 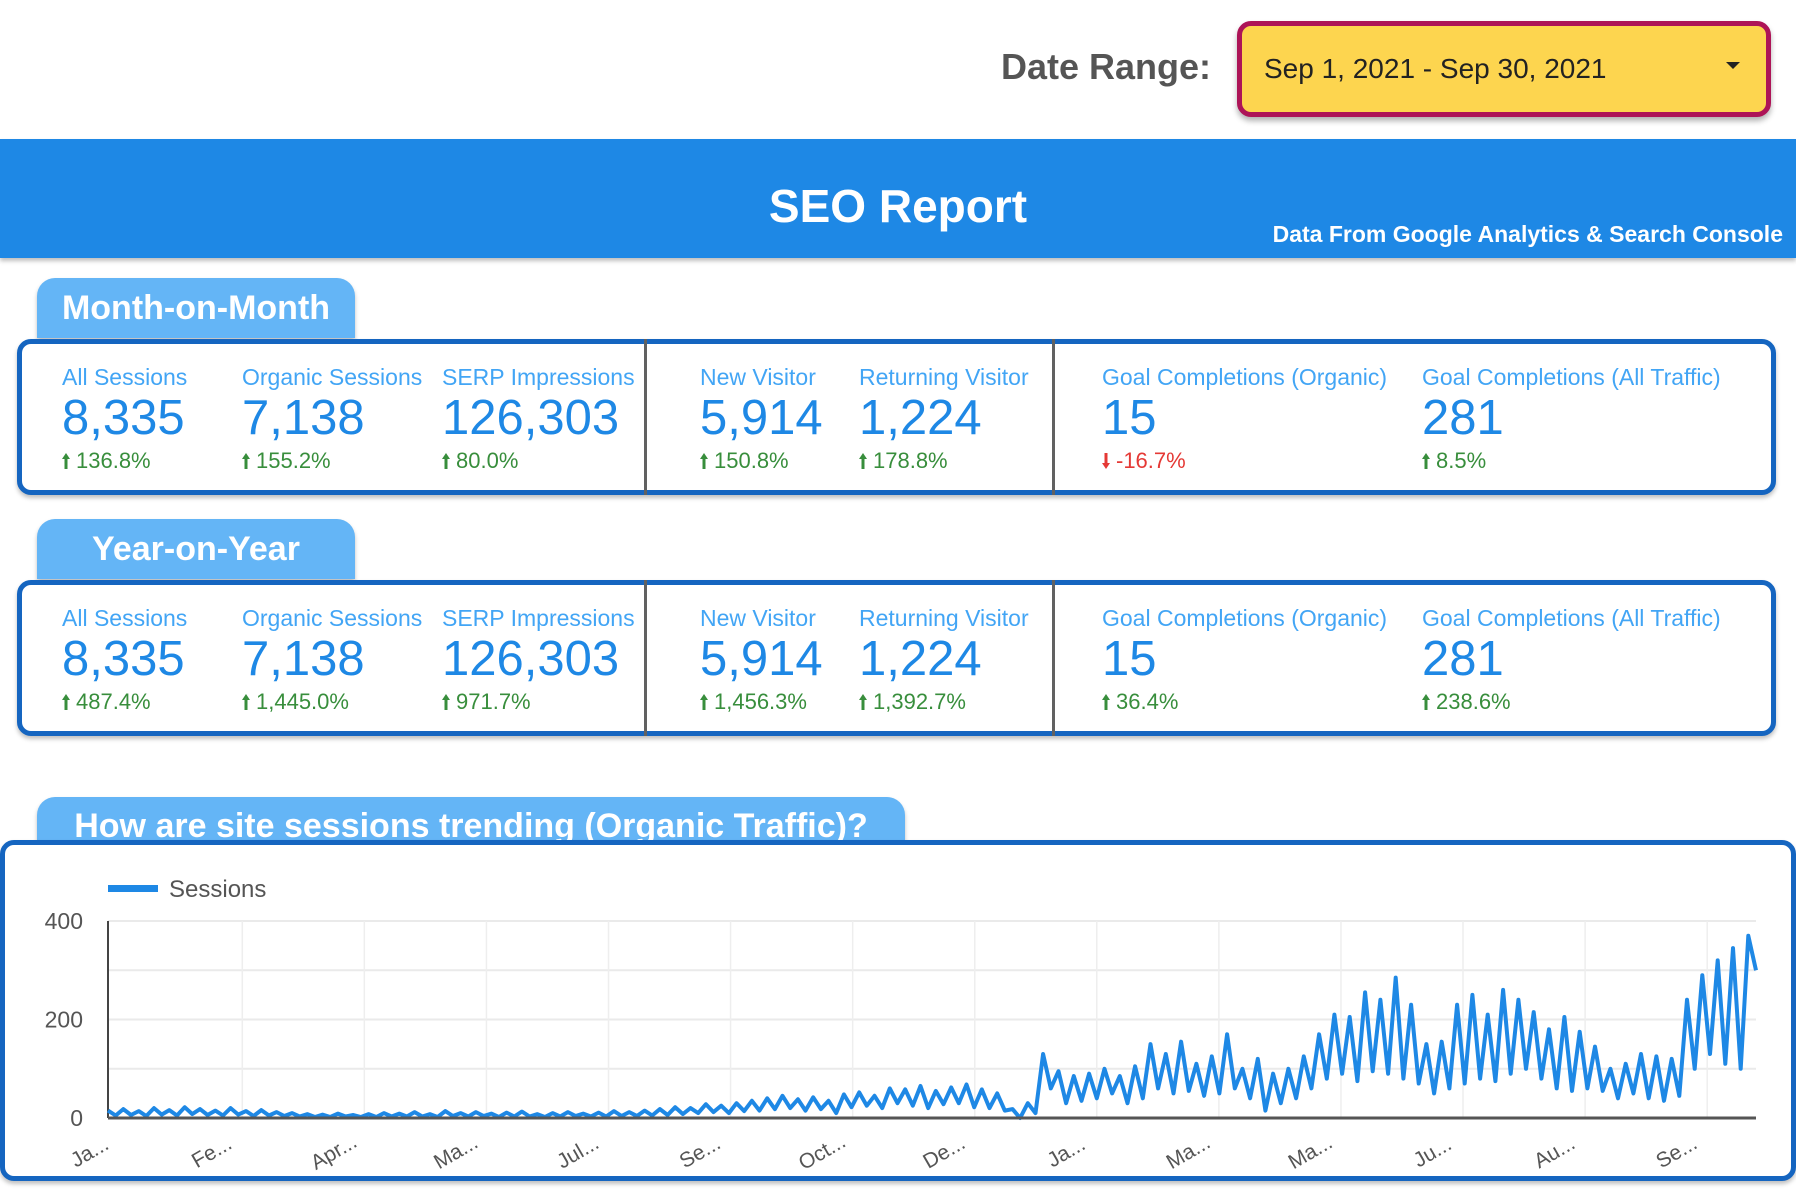 What do you see at coordinates (113, 701) in the screenshot?
I see `metric-change-value: 487.4%` at bounding box center [113, 701].